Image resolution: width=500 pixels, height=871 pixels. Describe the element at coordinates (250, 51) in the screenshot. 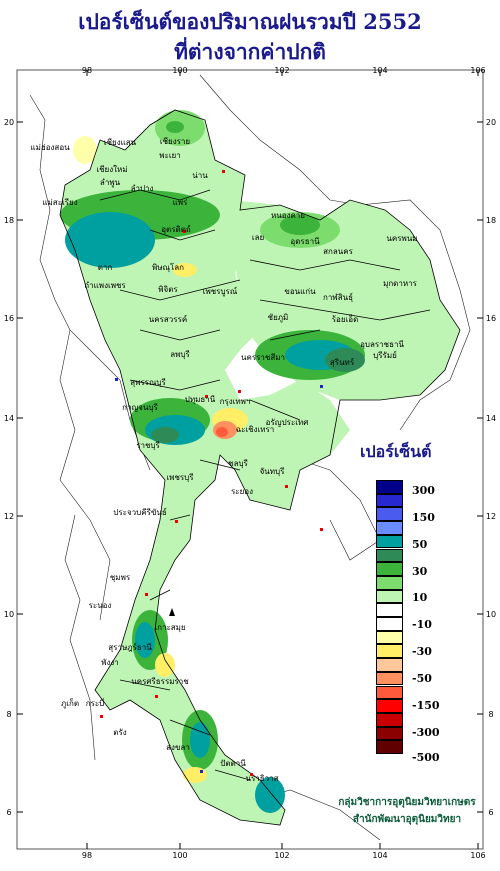

I see `map-subtitle: ที่ต่างจากค่าปกติ` at that location.